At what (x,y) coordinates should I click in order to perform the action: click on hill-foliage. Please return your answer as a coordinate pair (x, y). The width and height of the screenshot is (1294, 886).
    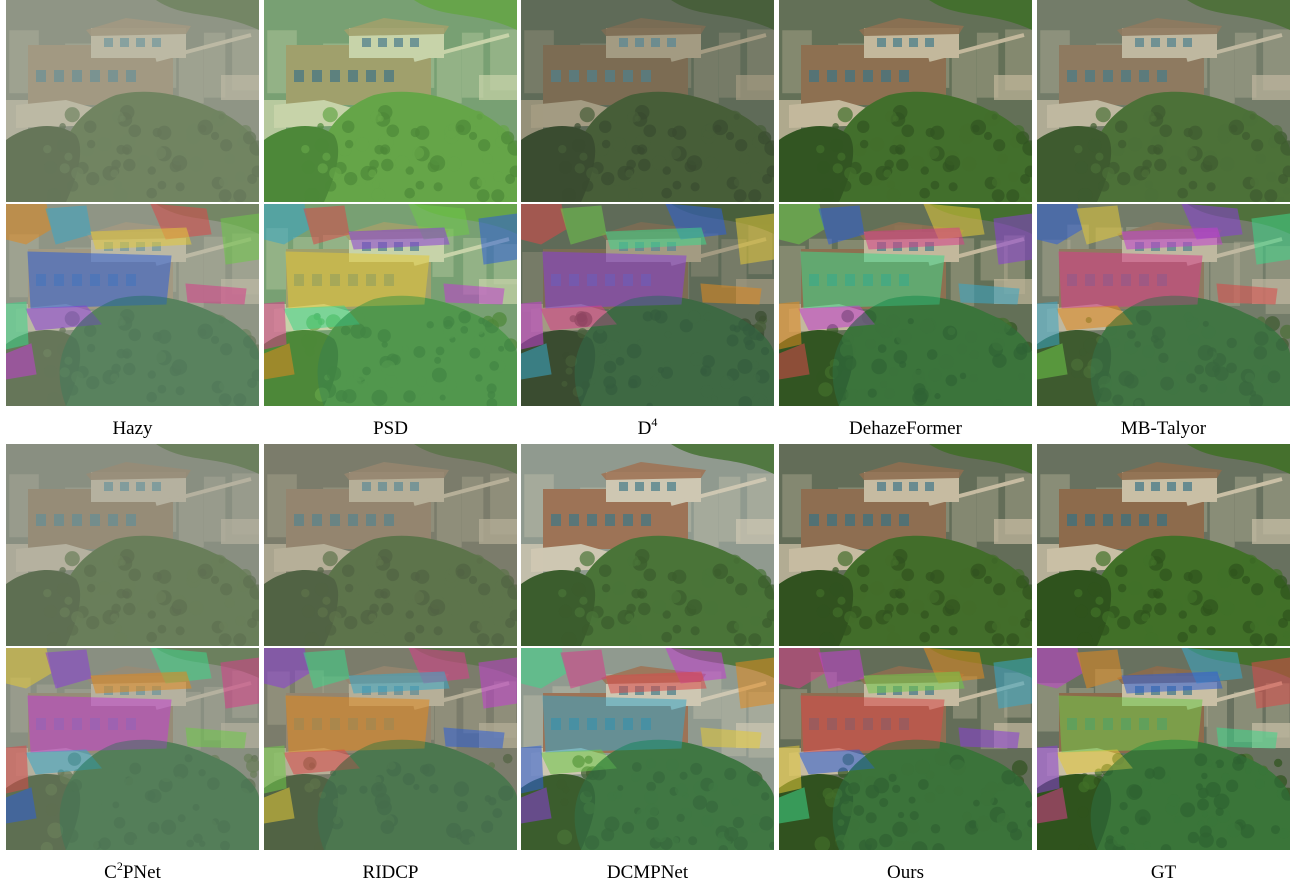
    Looking at the image, I should click on (1238, 459).